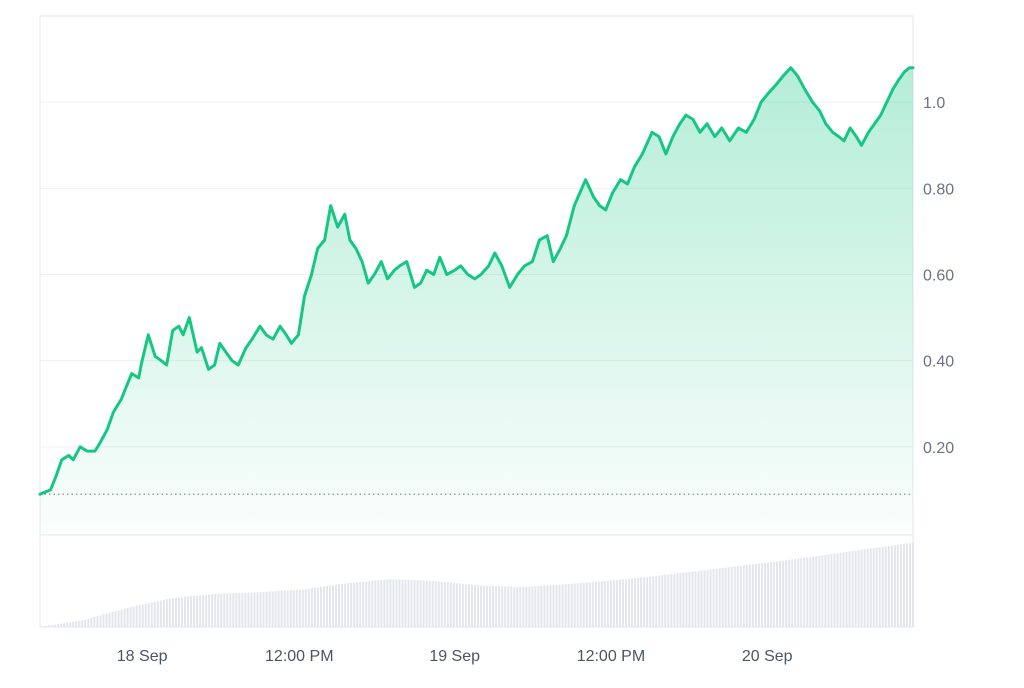 This screenshot has height=688, width=1024. What do you see at coordinates (454, 656) in the screenshot?
I see `x-tick-label-2: 19 Sep` at bounding box center [454, 656].